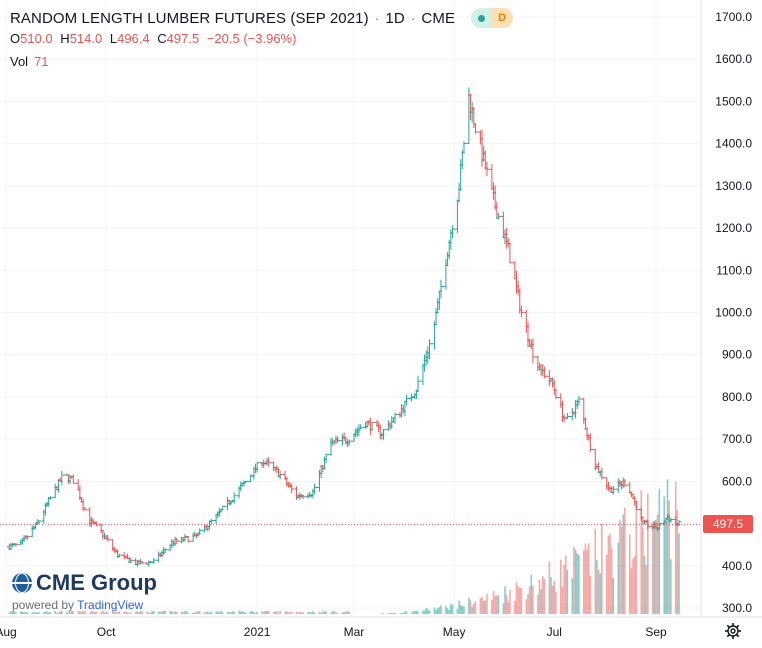 Image resolution: width=762 pixels, height=648 pixels. Describe the element at coordinates (554, 632) in the screenshot. I see `x-tick-label: Jul` at that location.